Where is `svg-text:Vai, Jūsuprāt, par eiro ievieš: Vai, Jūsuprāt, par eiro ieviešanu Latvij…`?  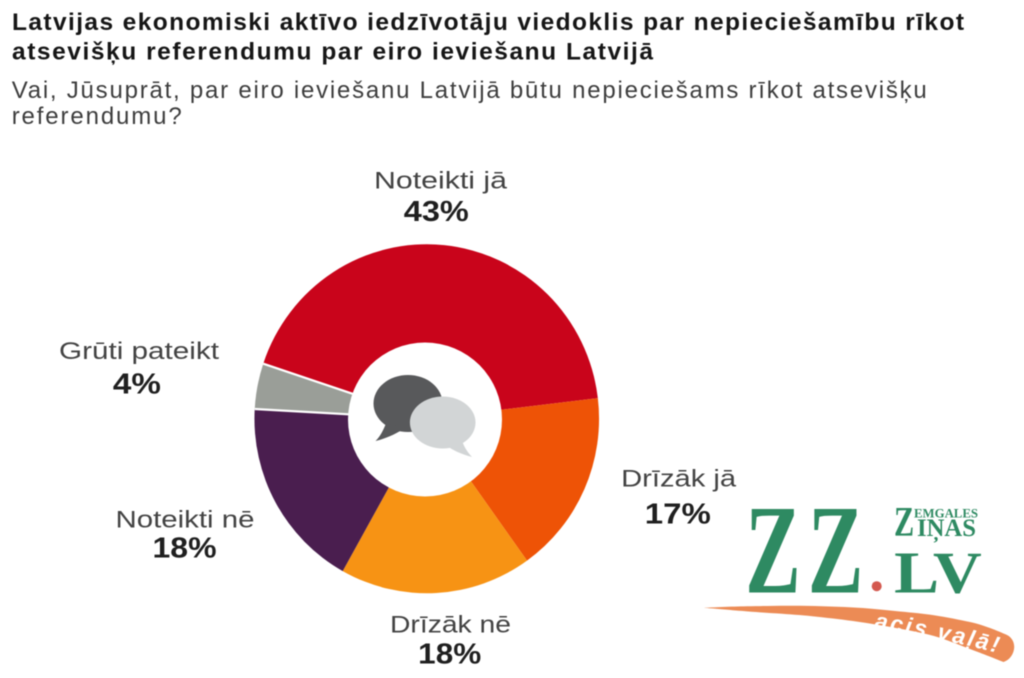
svg-text:Vai, Jūsuprāt, par eiro ievieš: Vai, Jūsuprāt, par eiro ieviešanu Latvij… is located at coordinates (469, 90).